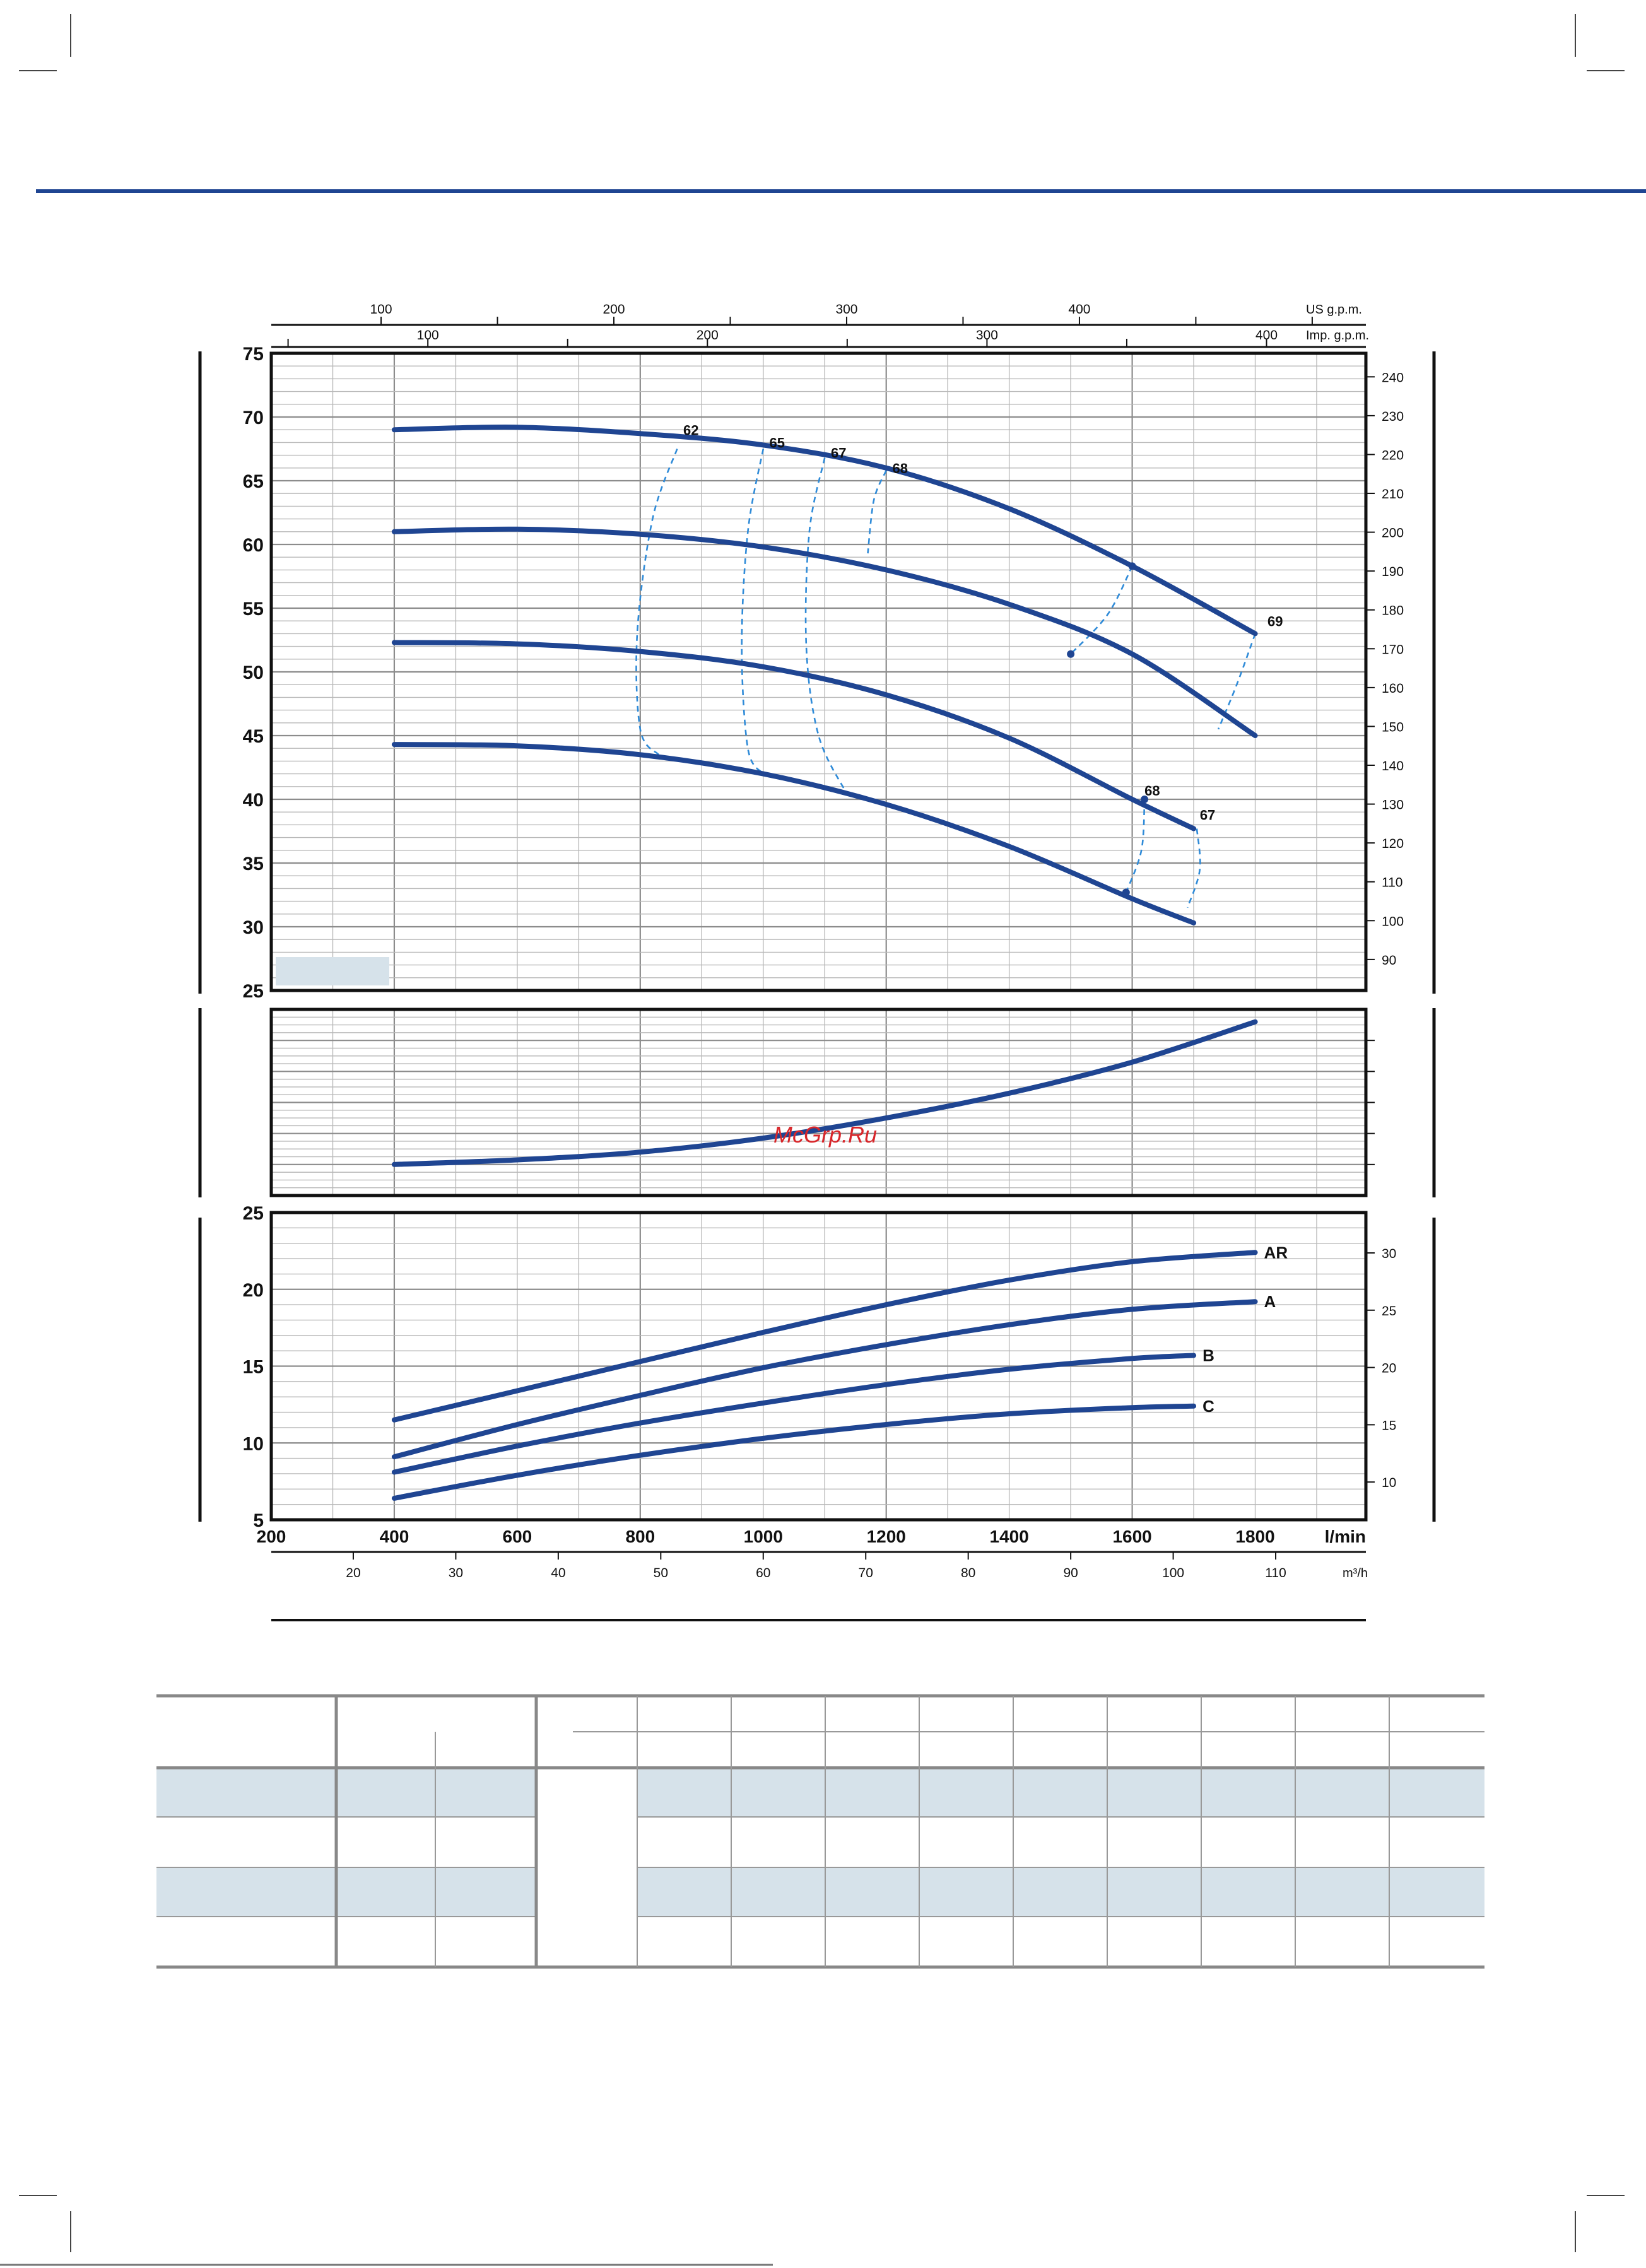 The width and height of the screenshot is (1646, 2268). Describe the element at coordinates (254, 1290) in the screenshot. I see `power-y-tick: 20` at that location.